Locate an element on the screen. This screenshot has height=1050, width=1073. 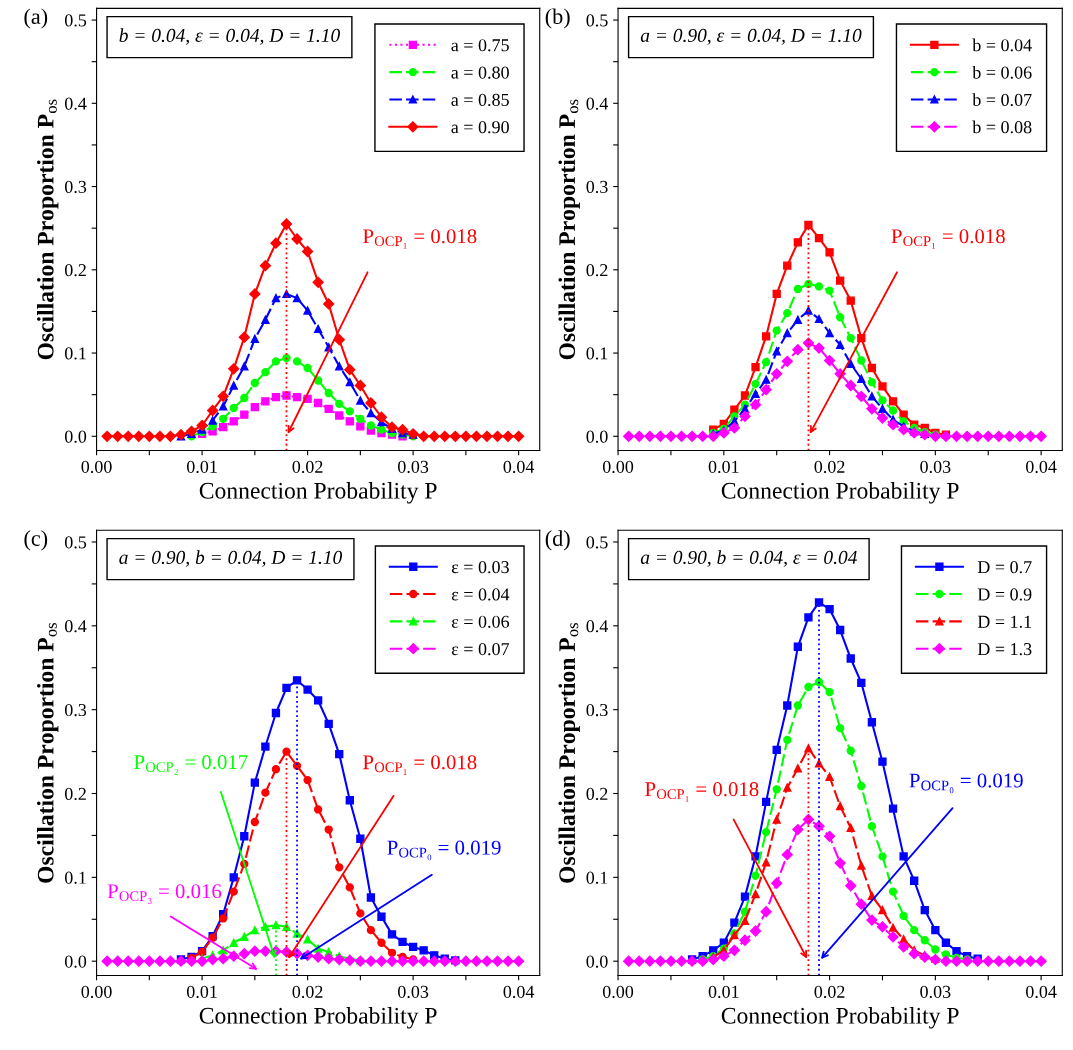
annotation: a = 0.90, b = 0.04, D = 1.10 is located at coordinates (231, 558).